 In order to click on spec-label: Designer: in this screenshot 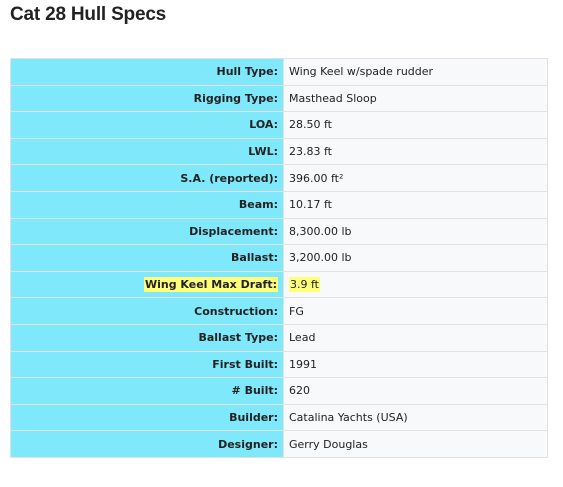, I will do `click(147, 444)`.